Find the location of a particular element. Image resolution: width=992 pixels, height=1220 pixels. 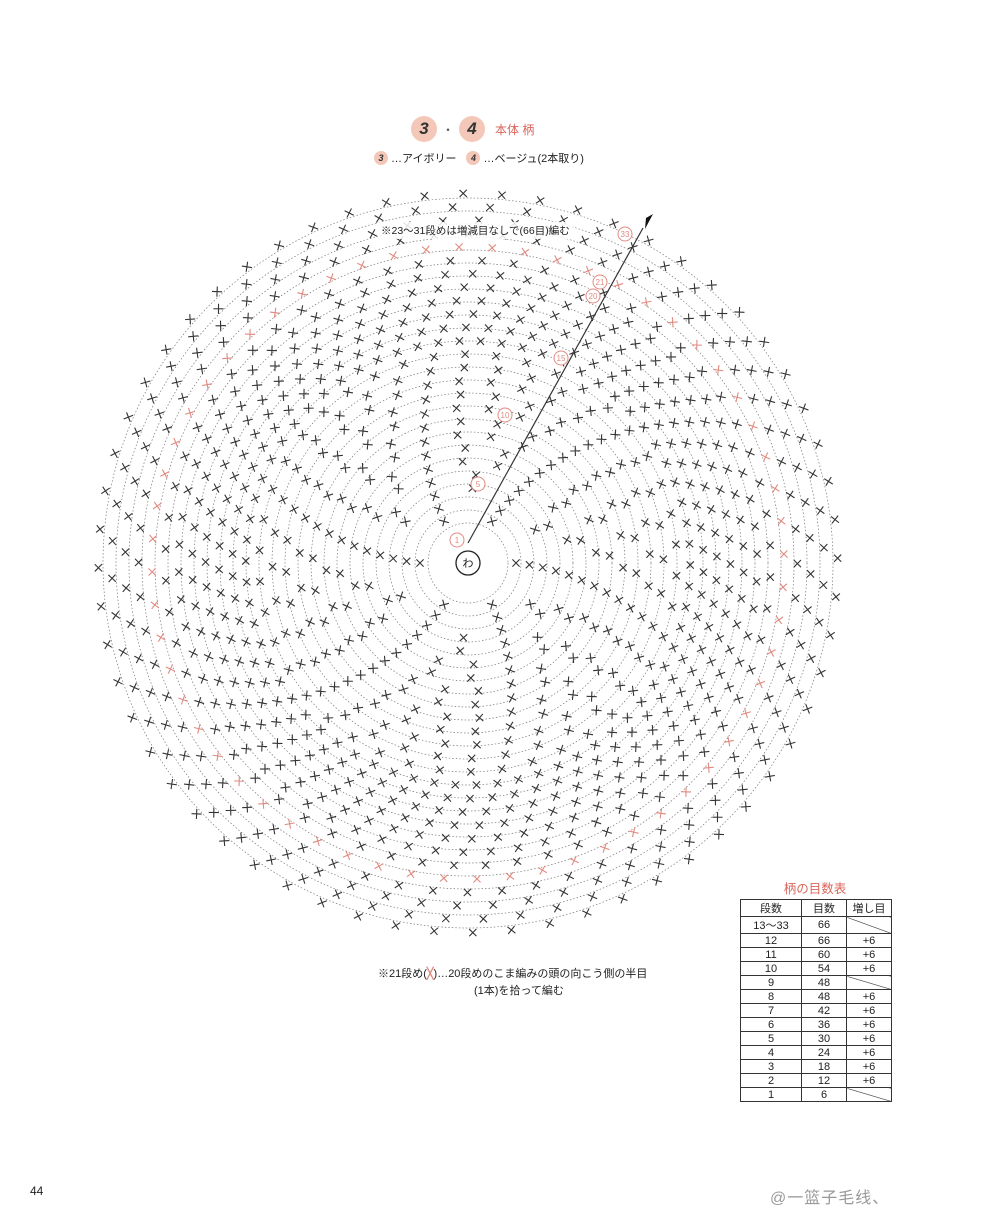

table-row: 4 24 +6 is located at coordinates (816, 1052).